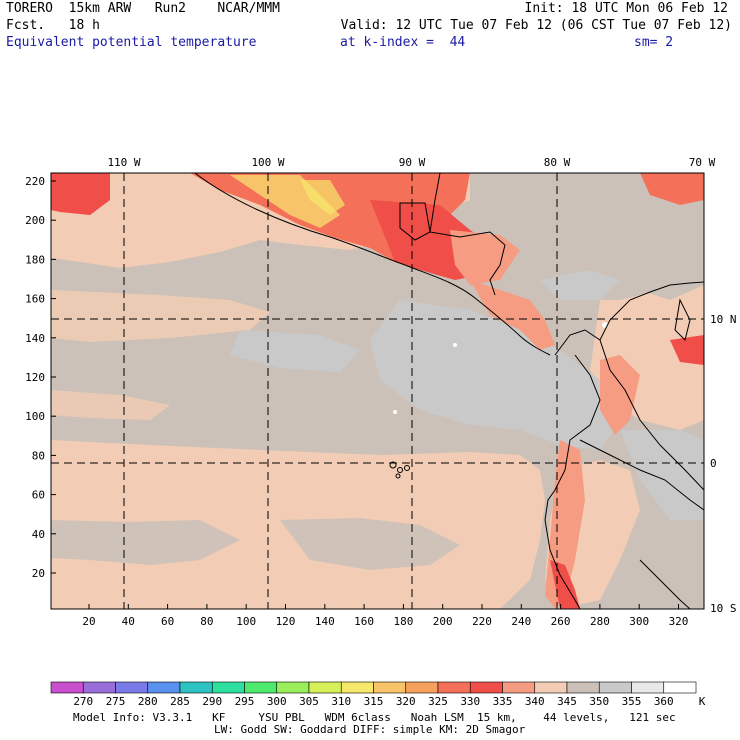 The height and width of the screenshot is (740, 740). What do you see at coordinates (412, 162) in the screenshot?
I see `lon-label-90w: 90 W` at bounding box center [412, 162].